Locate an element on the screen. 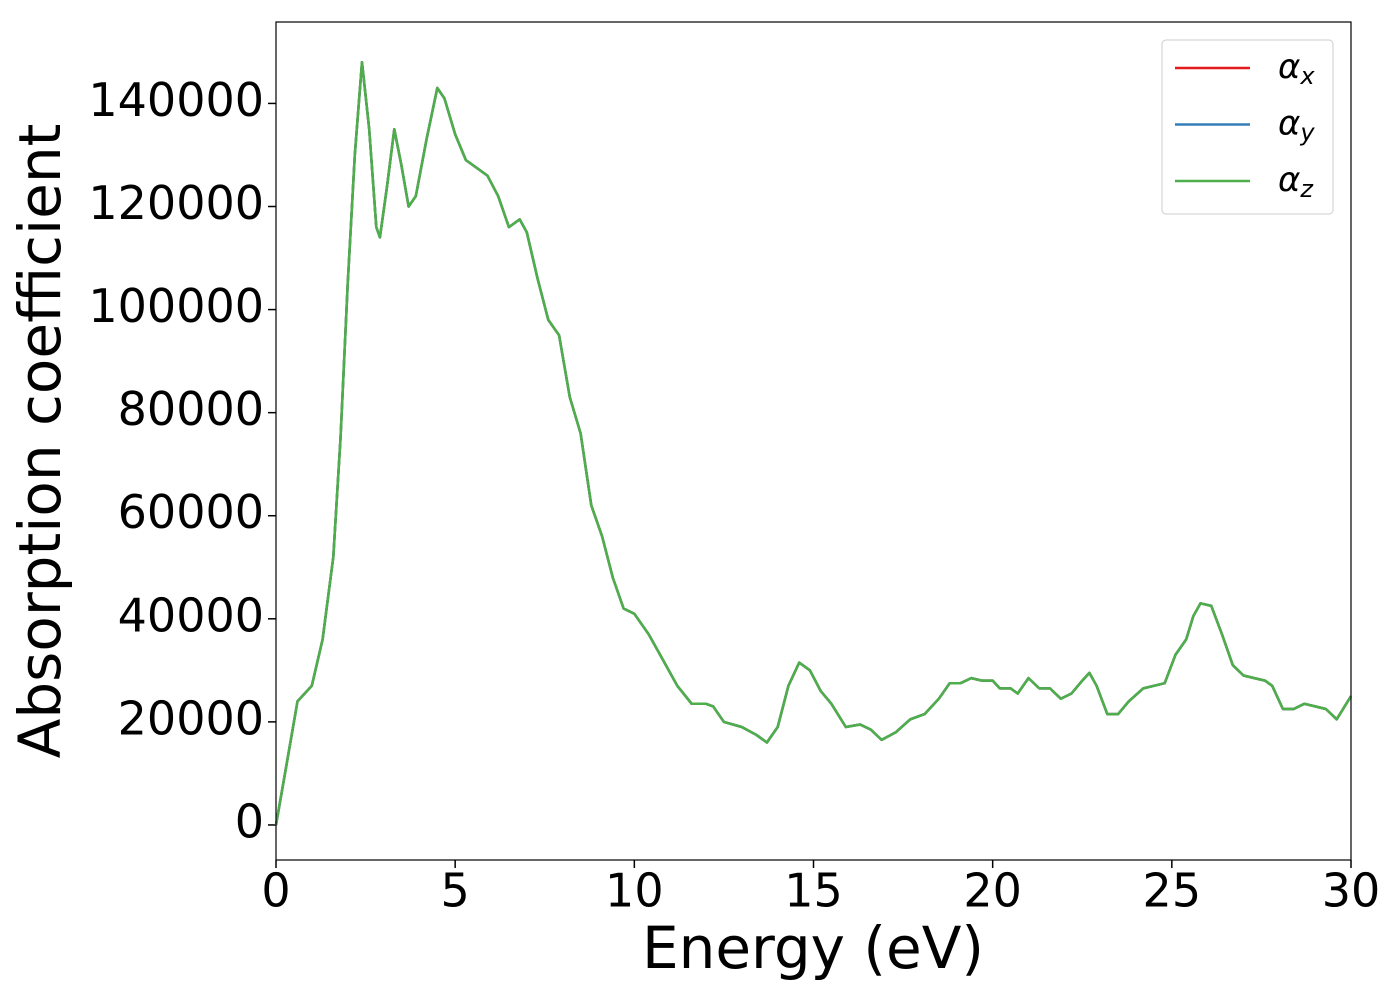 Image resolution: width=1400 pixels, height=1000 pixels. y-tick-label: 80000 is located at coordinates (191, 409).